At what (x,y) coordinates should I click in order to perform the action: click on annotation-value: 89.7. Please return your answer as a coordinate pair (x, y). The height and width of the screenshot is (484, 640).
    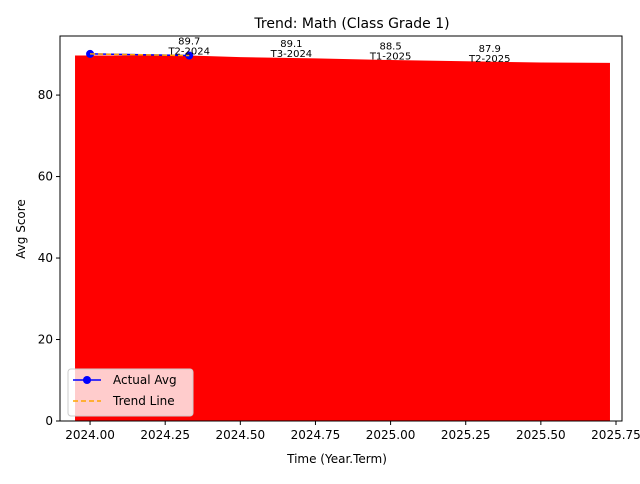
    Looking at the image, I should click on (189, 42).